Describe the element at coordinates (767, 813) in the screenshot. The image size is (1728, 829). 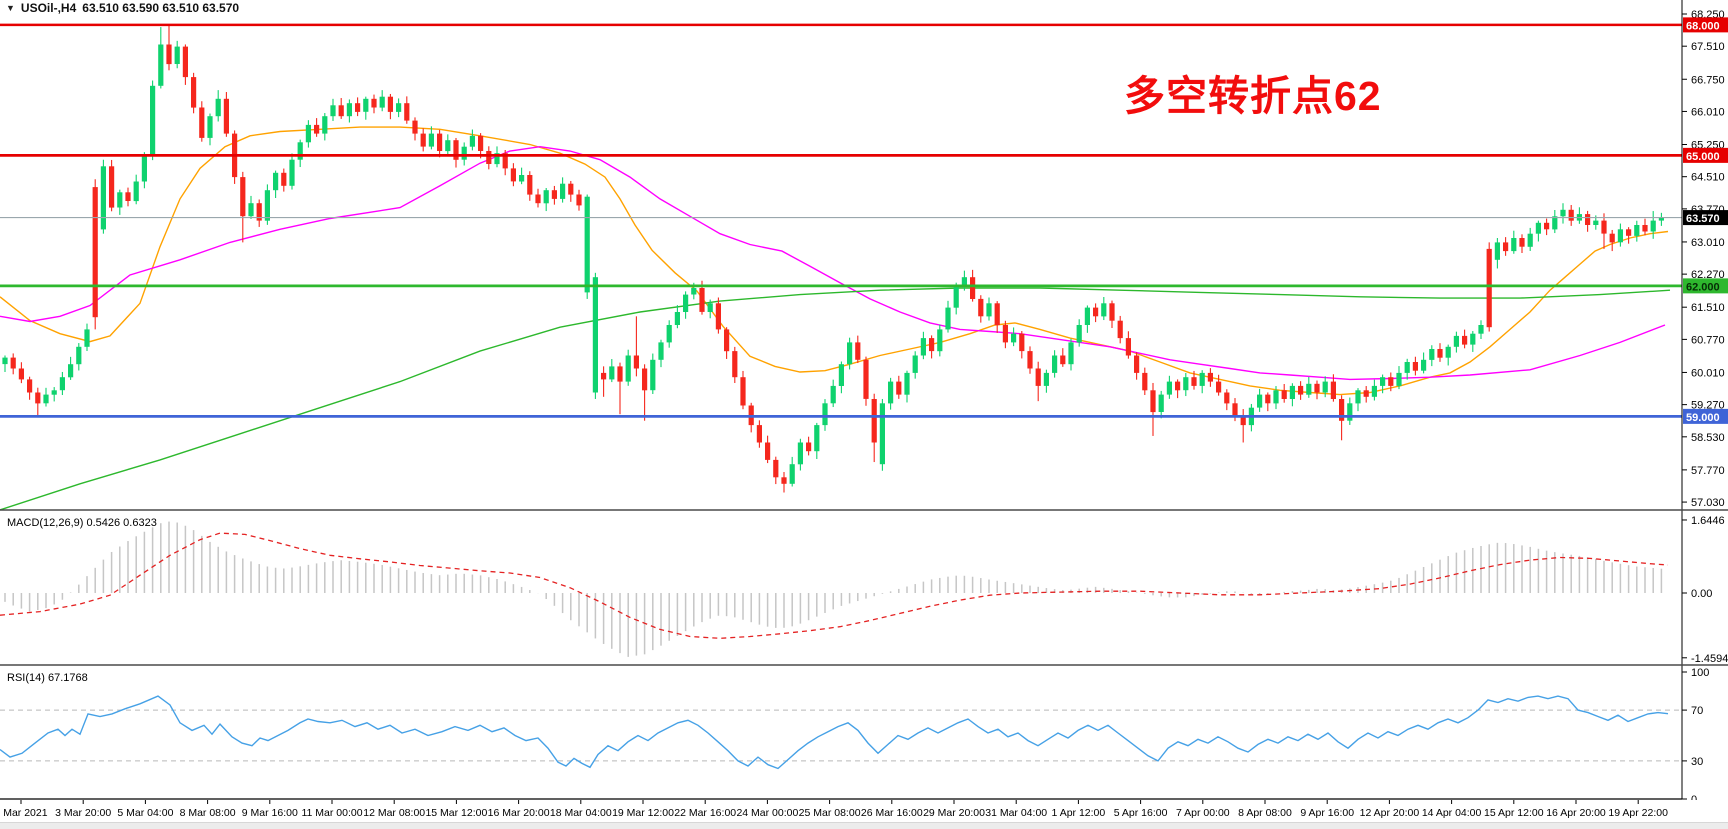
I see `time-tick-label: 24 Mar 00:00` at that location.